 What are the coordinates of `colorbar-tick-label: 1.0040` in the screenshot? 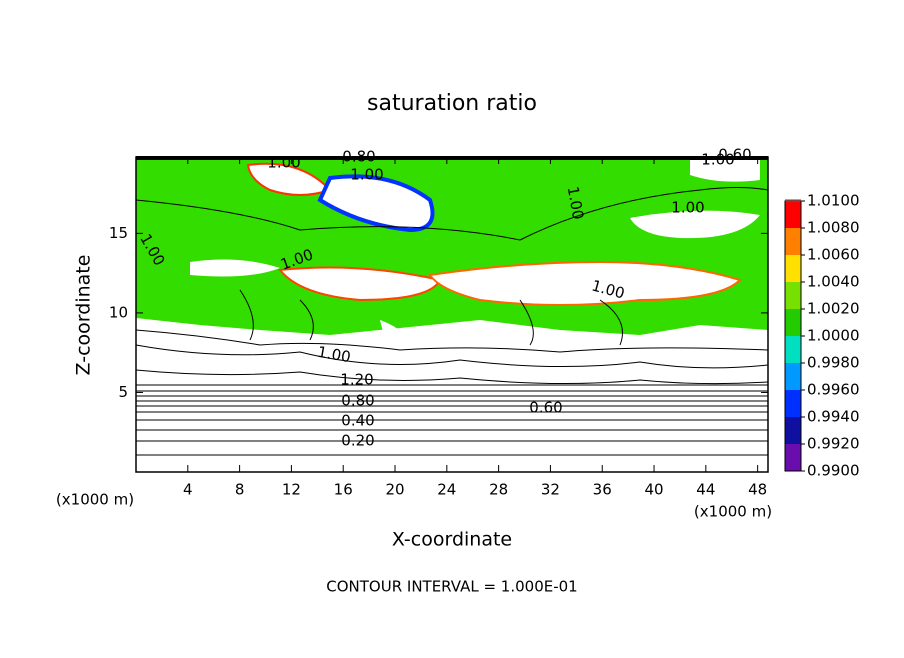 It's located at (833, 282).